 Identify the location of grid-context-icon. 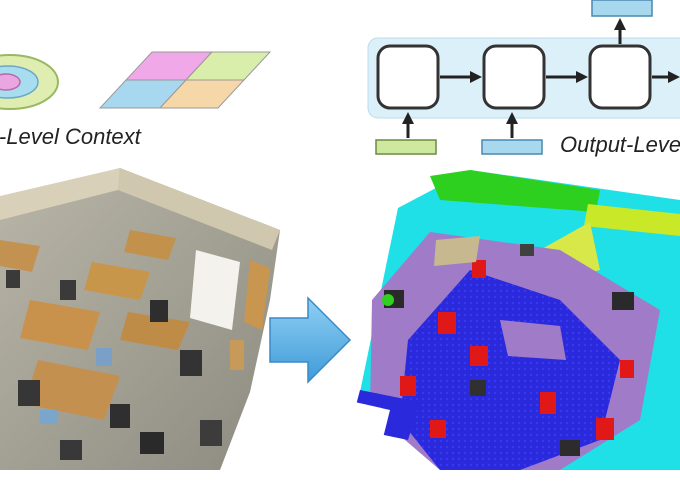
(185, 80).